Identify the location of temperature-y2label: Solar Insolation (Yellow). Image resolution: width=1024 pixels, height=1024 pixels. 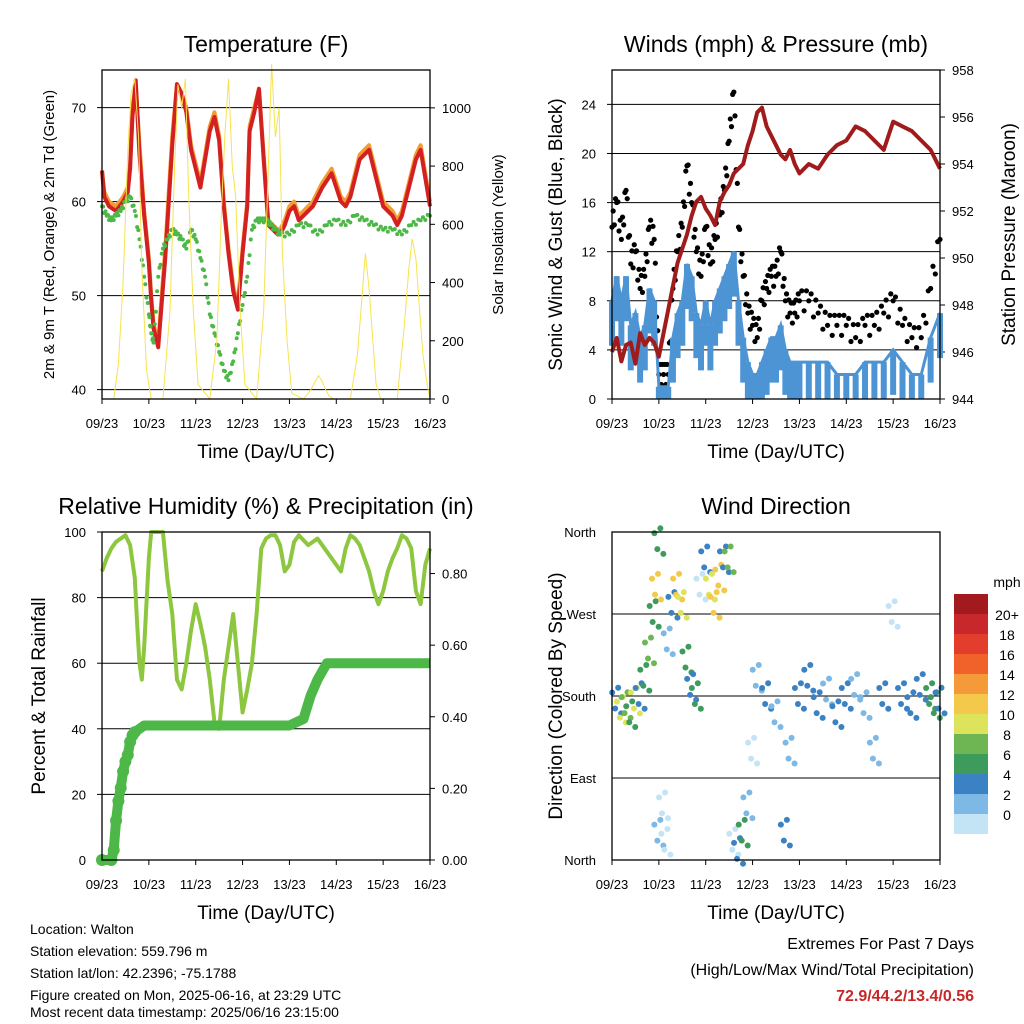
(498, 234).